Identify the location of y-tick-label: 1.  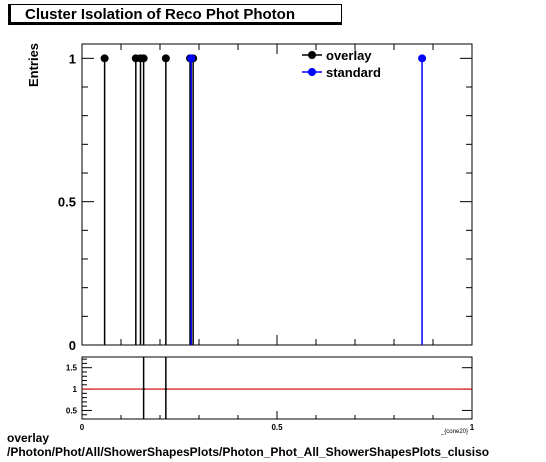
(72, 58).